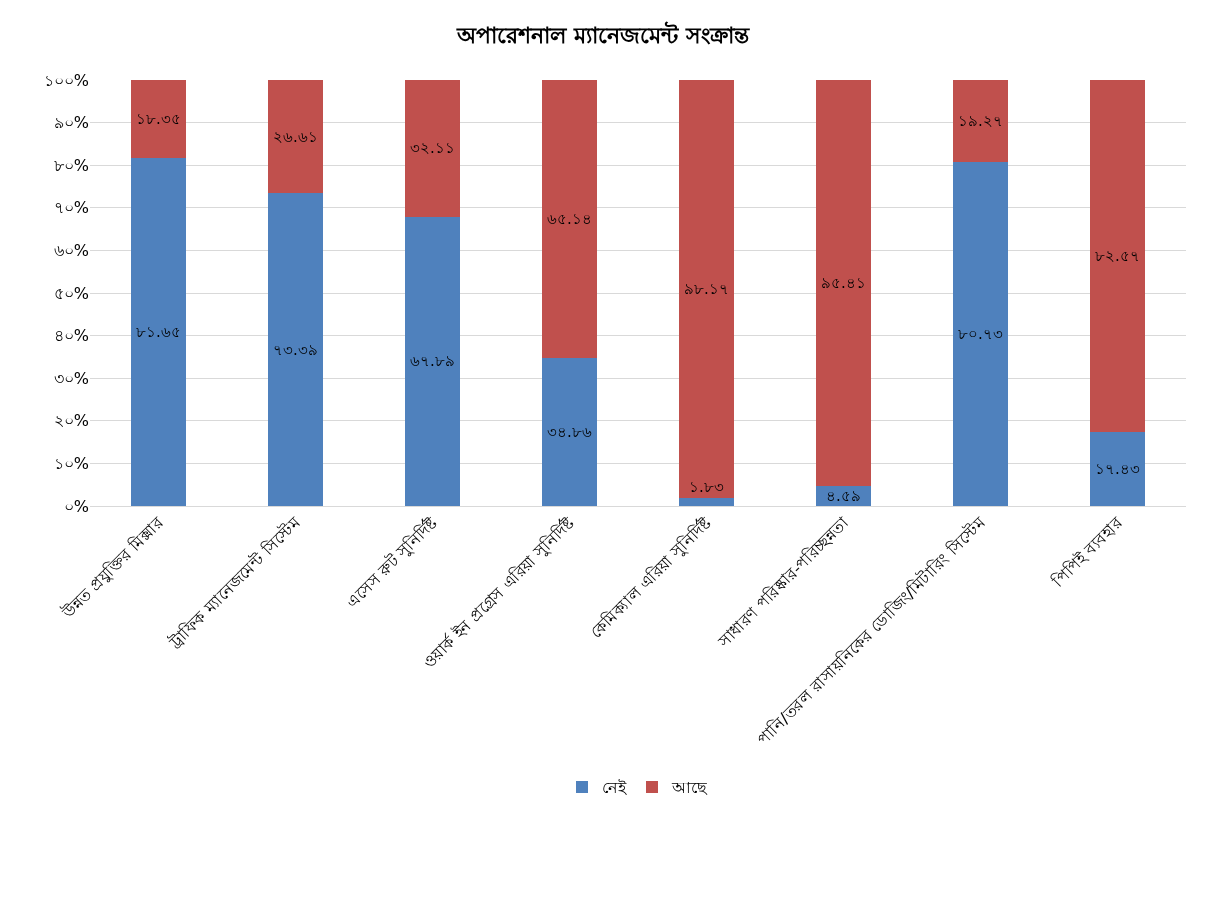 Image resolution: width=1206 pixels, height=906 pixels. Describe the element at coordinates (689, 788) in the screenshot. I see `legend-label: আছে` at that location.